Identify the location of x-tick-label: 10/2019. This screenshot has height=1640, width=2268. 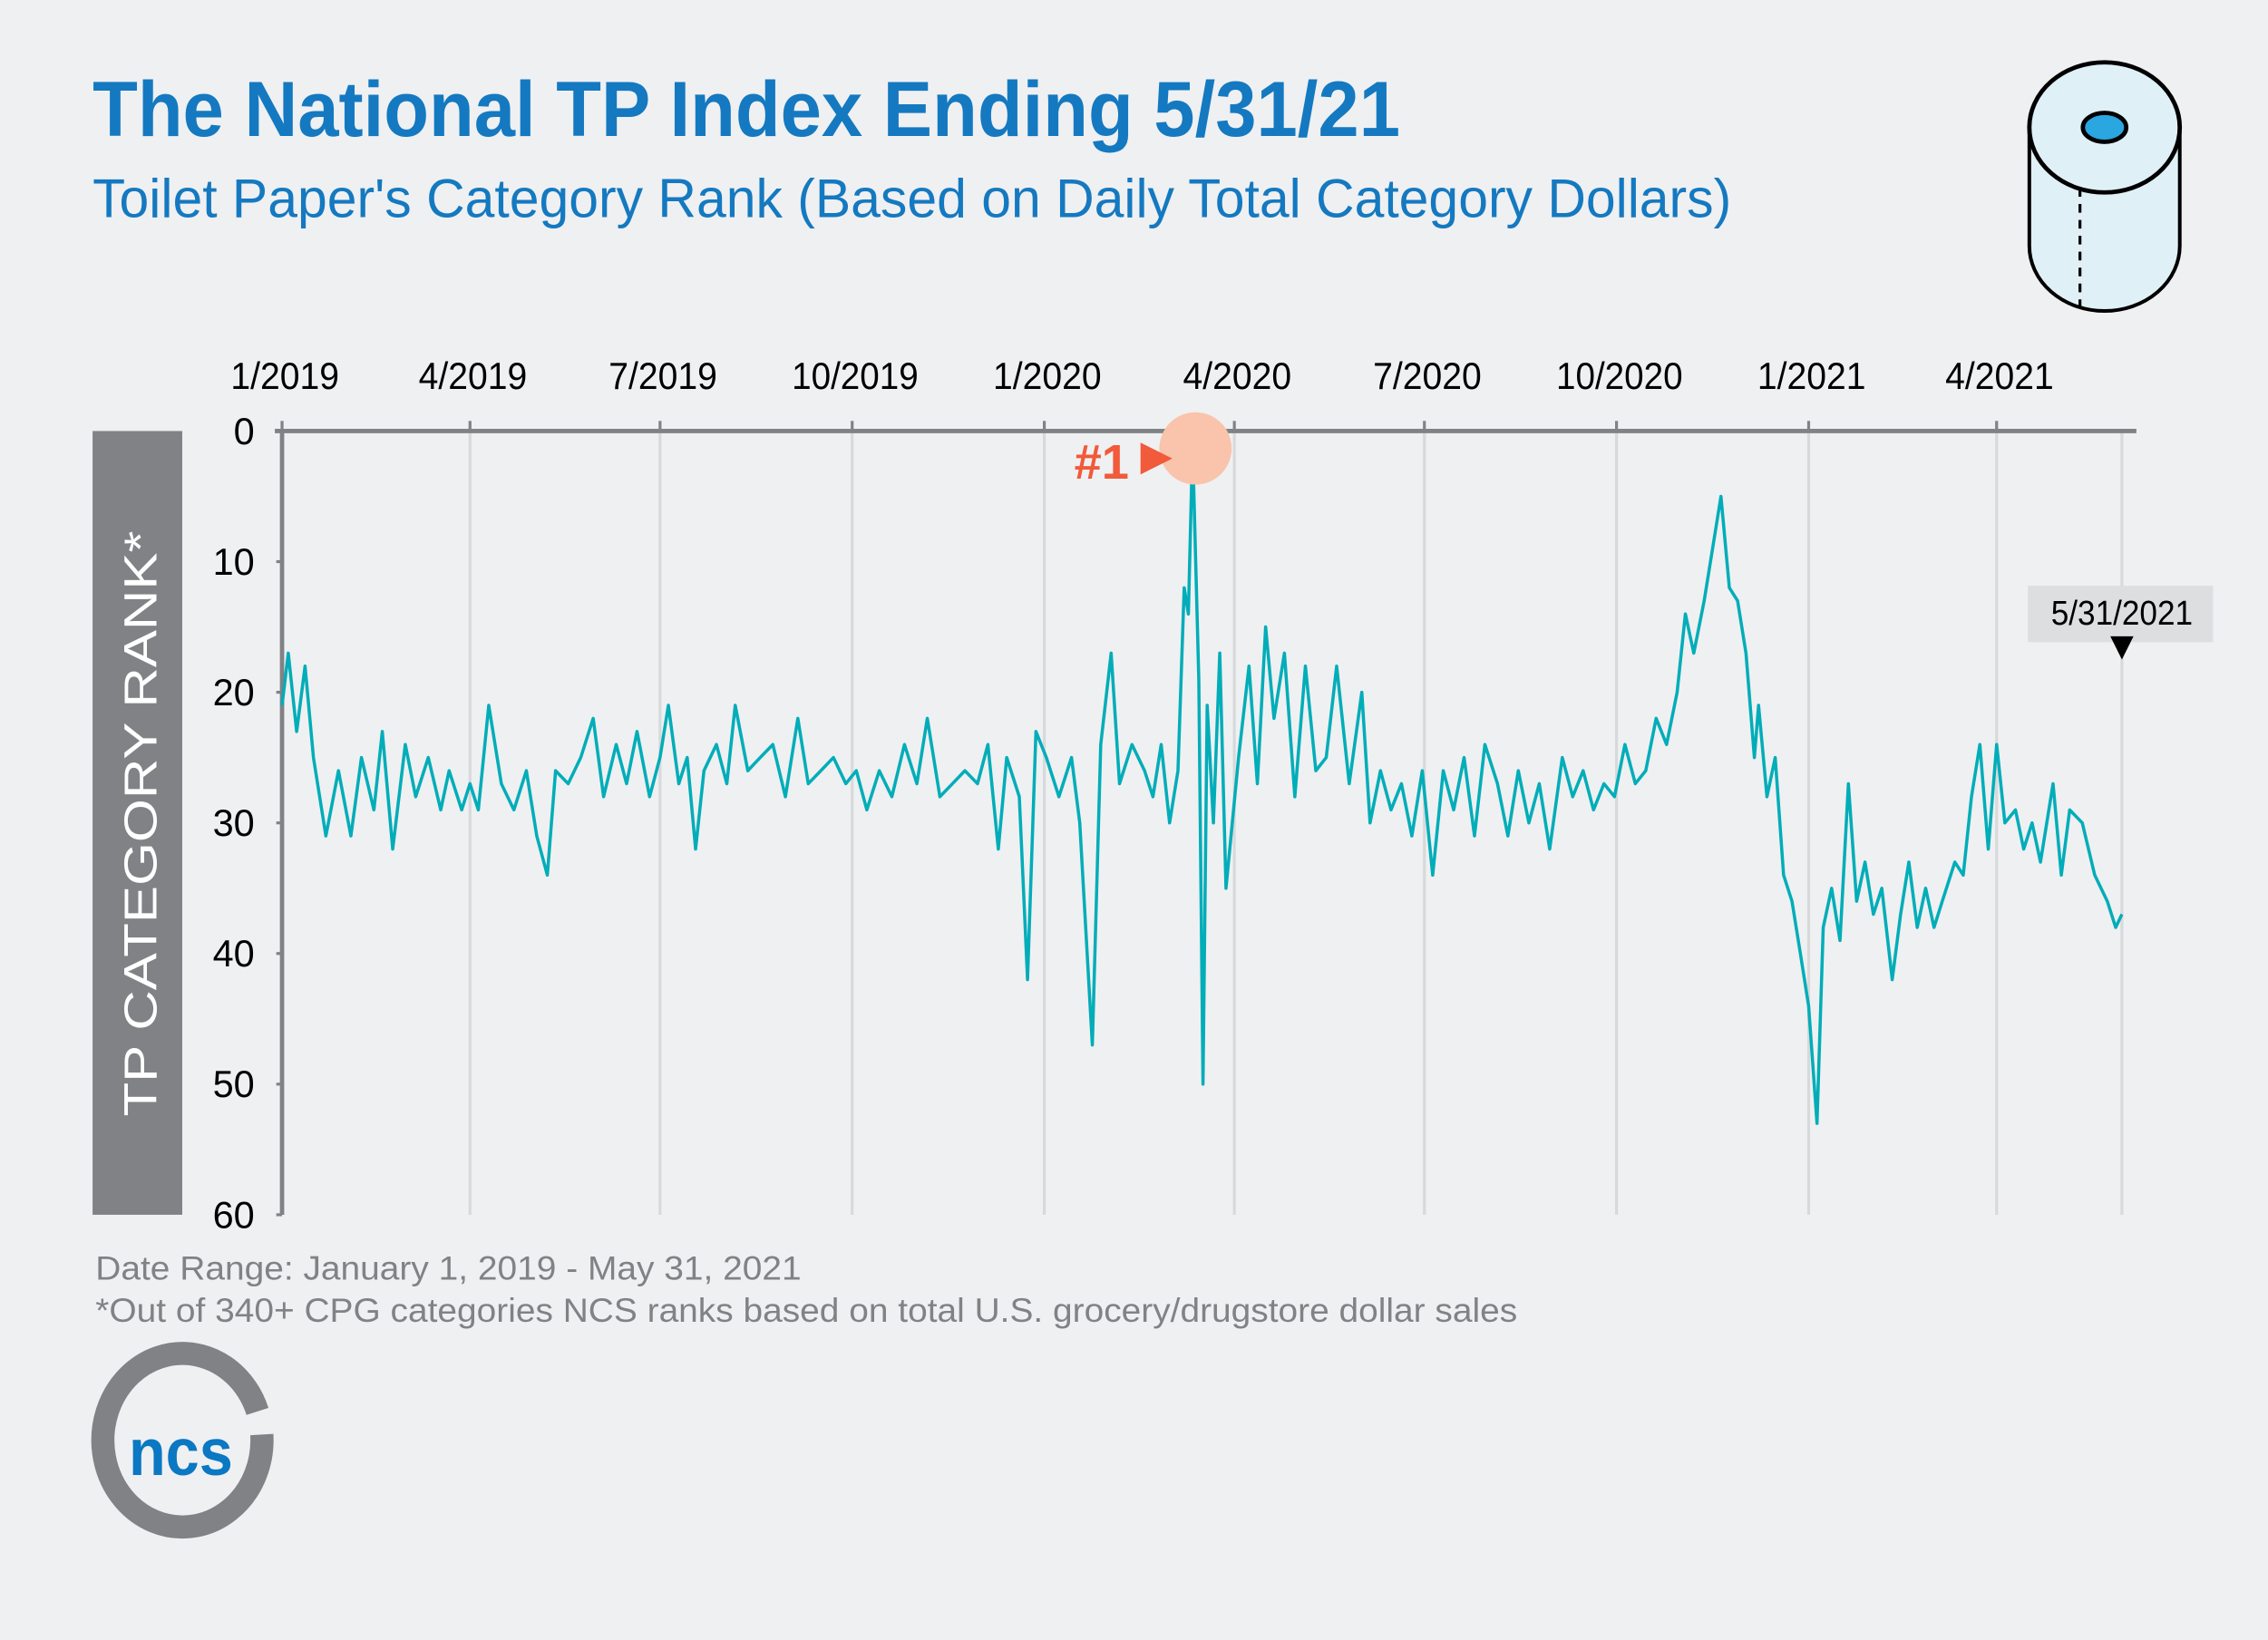
(855, 375).